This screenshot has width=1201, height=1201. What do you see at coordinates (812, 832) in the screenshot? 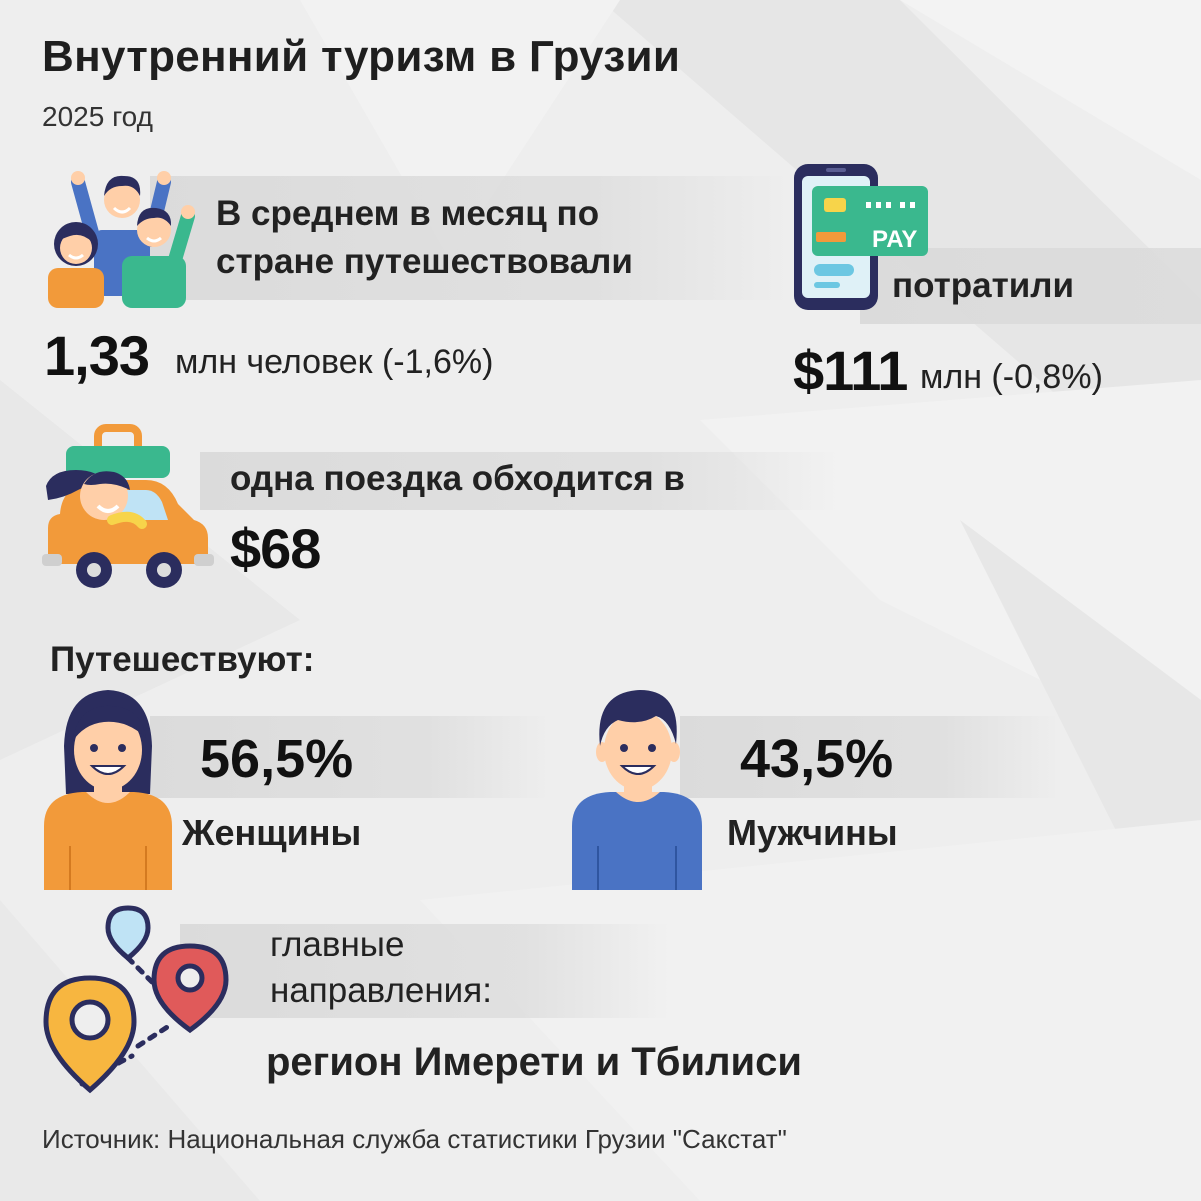
I see `men-label: Мужчины` at bounding box center [812, 832].